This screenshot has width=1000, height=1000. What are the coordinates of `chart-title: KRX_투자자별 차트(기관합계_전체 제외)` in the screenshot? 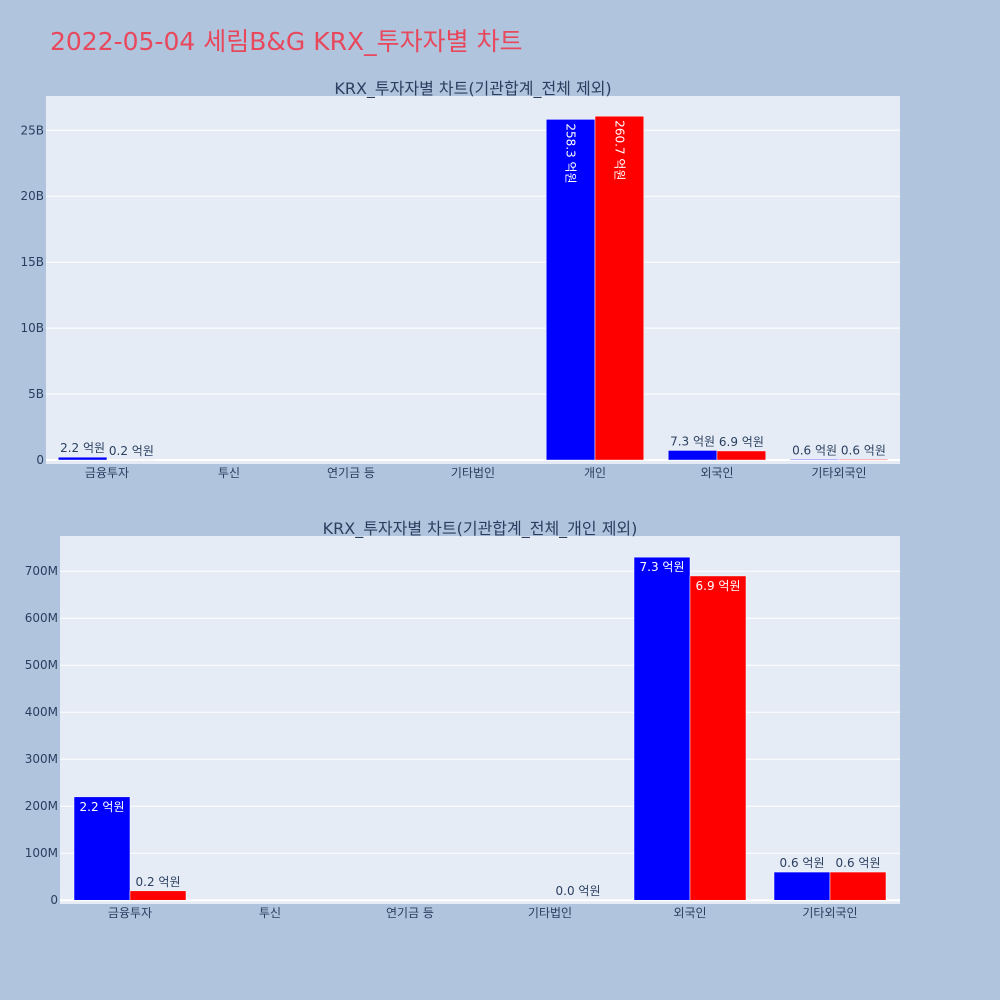 It's located at (472, 89).